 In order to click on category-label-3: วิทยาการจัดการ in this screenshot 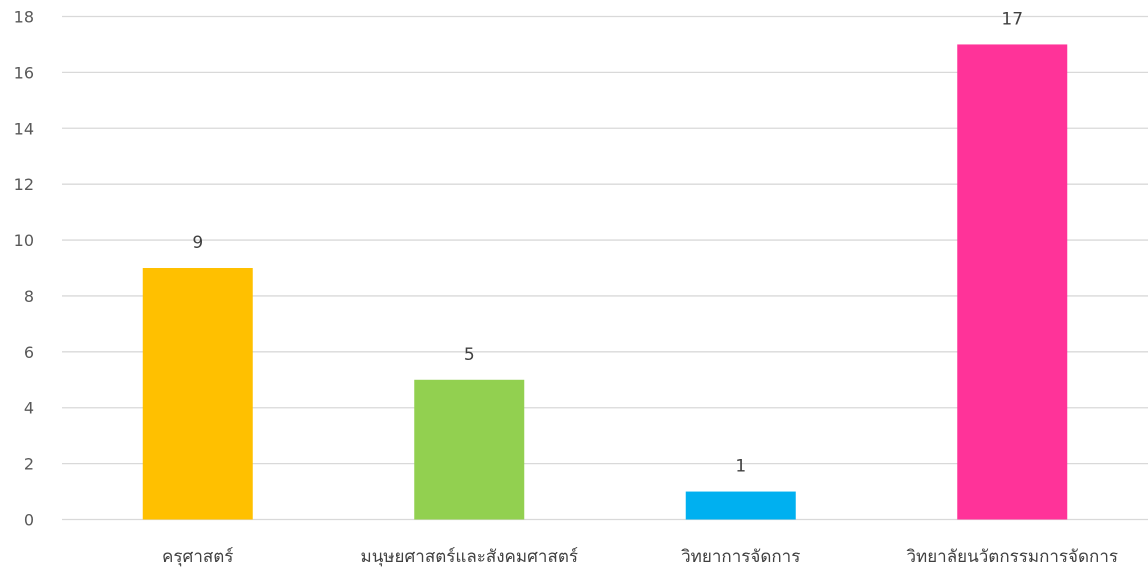, I will do `click(741, 557)`.